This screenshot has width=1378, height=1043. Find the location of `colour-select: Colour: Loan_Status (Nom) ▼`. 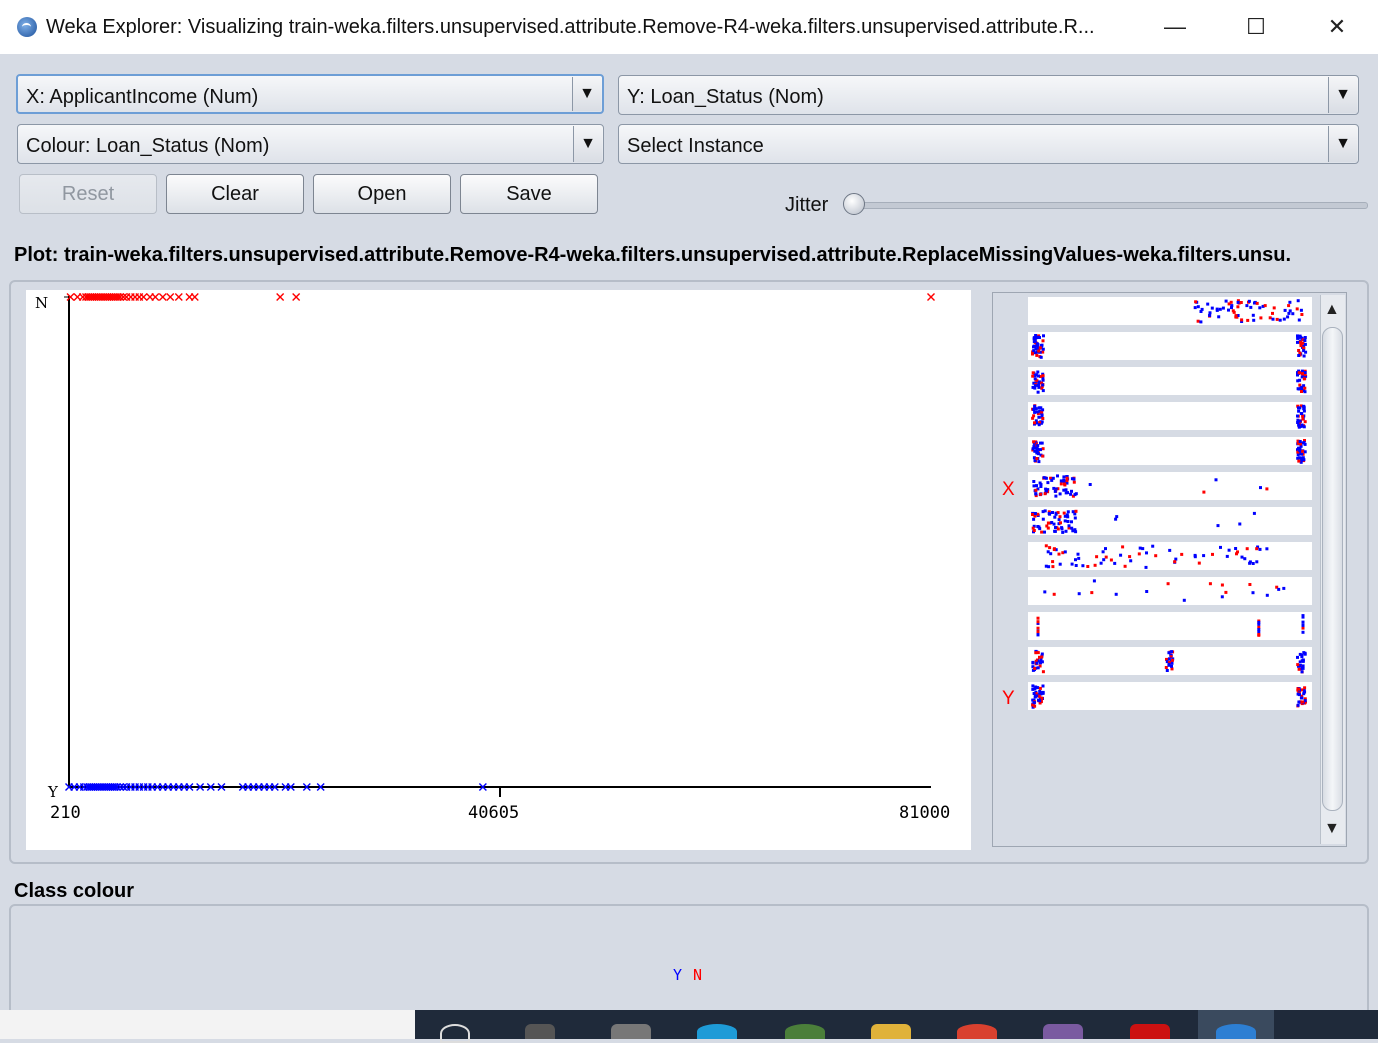

colour-select: Colour: Loan_Status (Nom) ▼ is located at coordinates (310, 144).